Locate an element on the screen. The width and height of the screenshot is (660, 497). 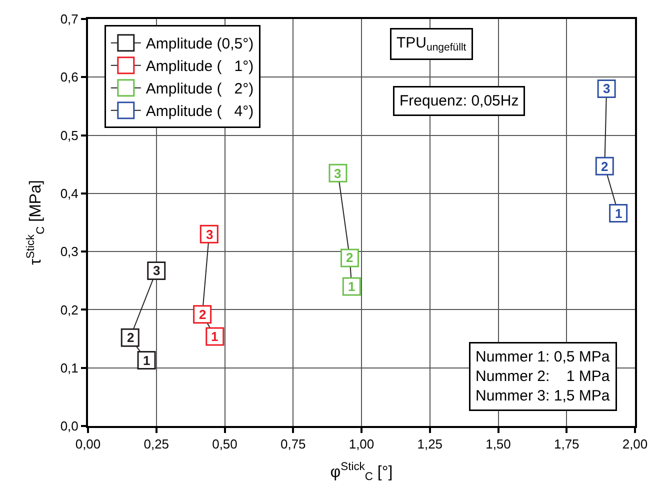
legend-label: Amplitude ( 1°) is located at coordinates (200, 67).